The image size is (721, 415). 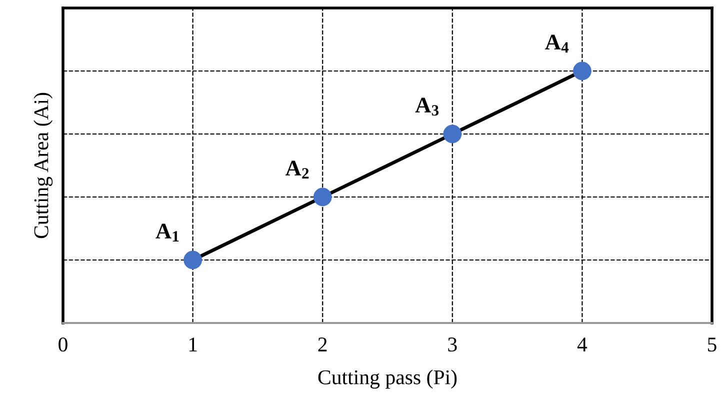 I want to click on x-tick-label: 0, so click(x=63, y=344).